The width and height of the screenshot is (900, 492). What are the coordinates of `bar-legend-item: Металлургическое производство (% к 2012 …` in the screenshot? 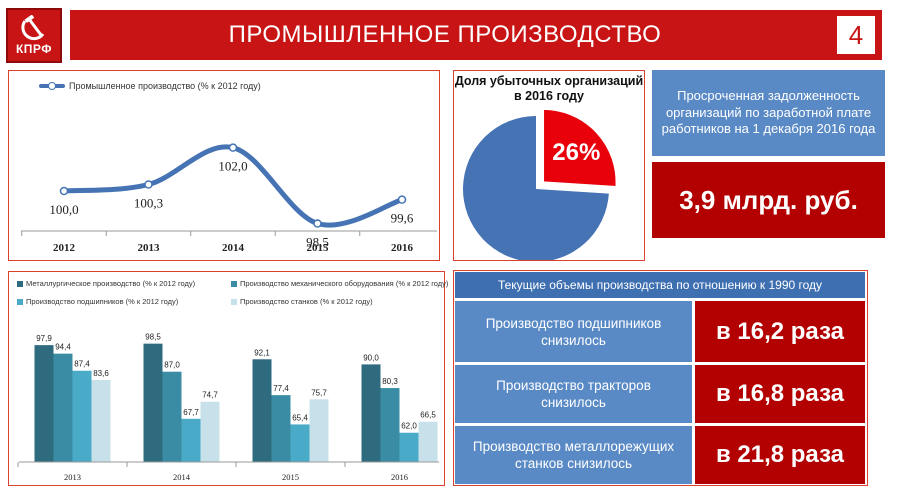 It's located at (106, 283).